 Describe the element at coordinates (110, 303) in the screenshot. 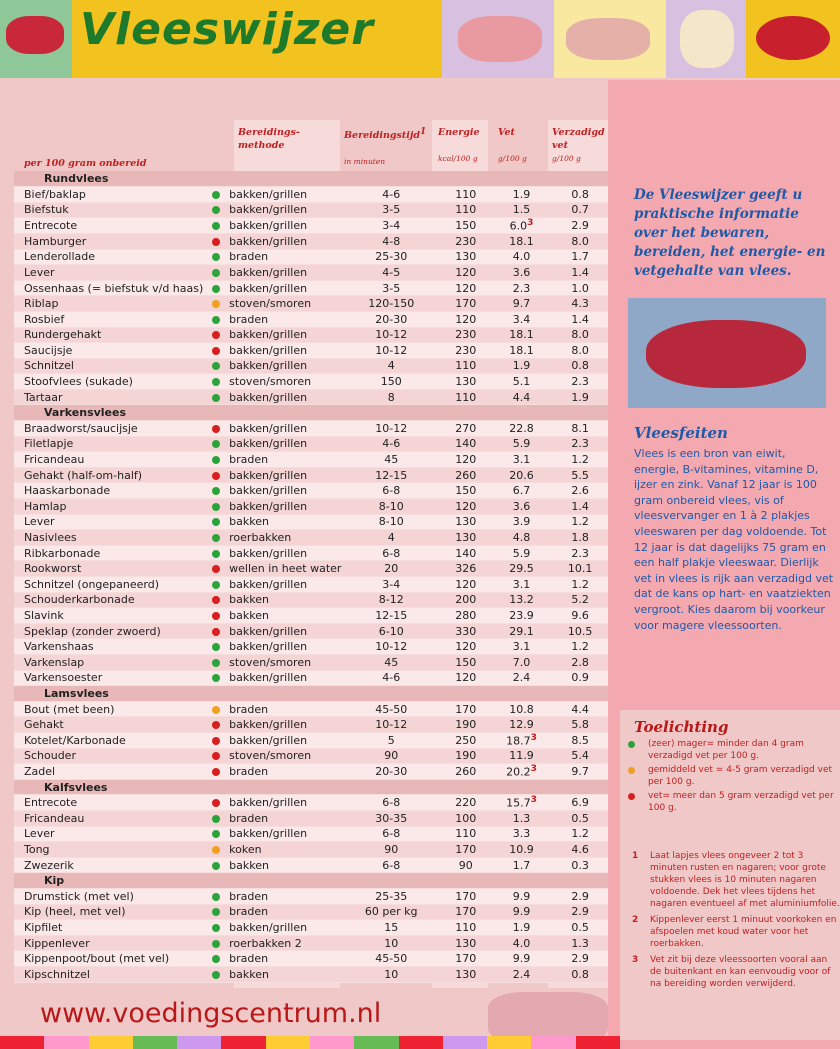

I see `meat-name: Riblap` at that location.